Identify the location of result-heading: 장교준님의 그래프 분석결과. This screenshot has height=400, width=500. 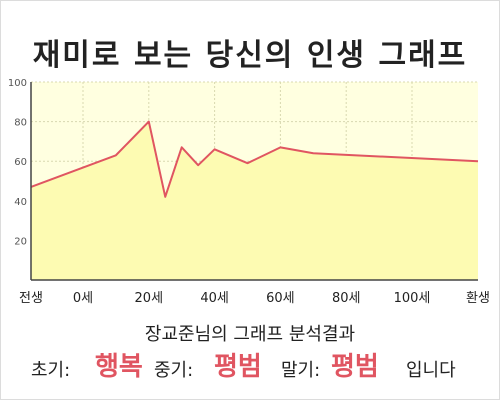
(250, 334).